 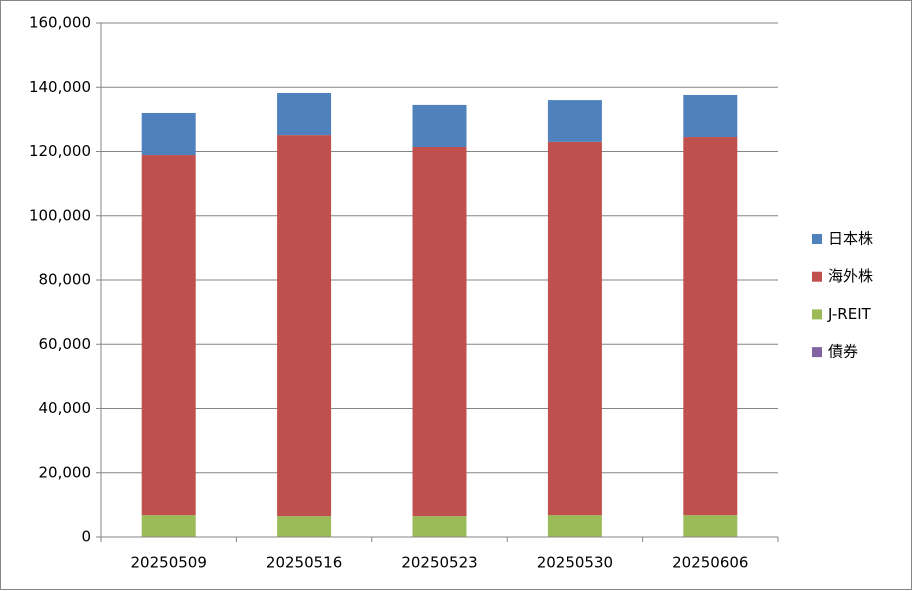 I want to click on y-tick-label: 100,000, so click(x=60, y=215).